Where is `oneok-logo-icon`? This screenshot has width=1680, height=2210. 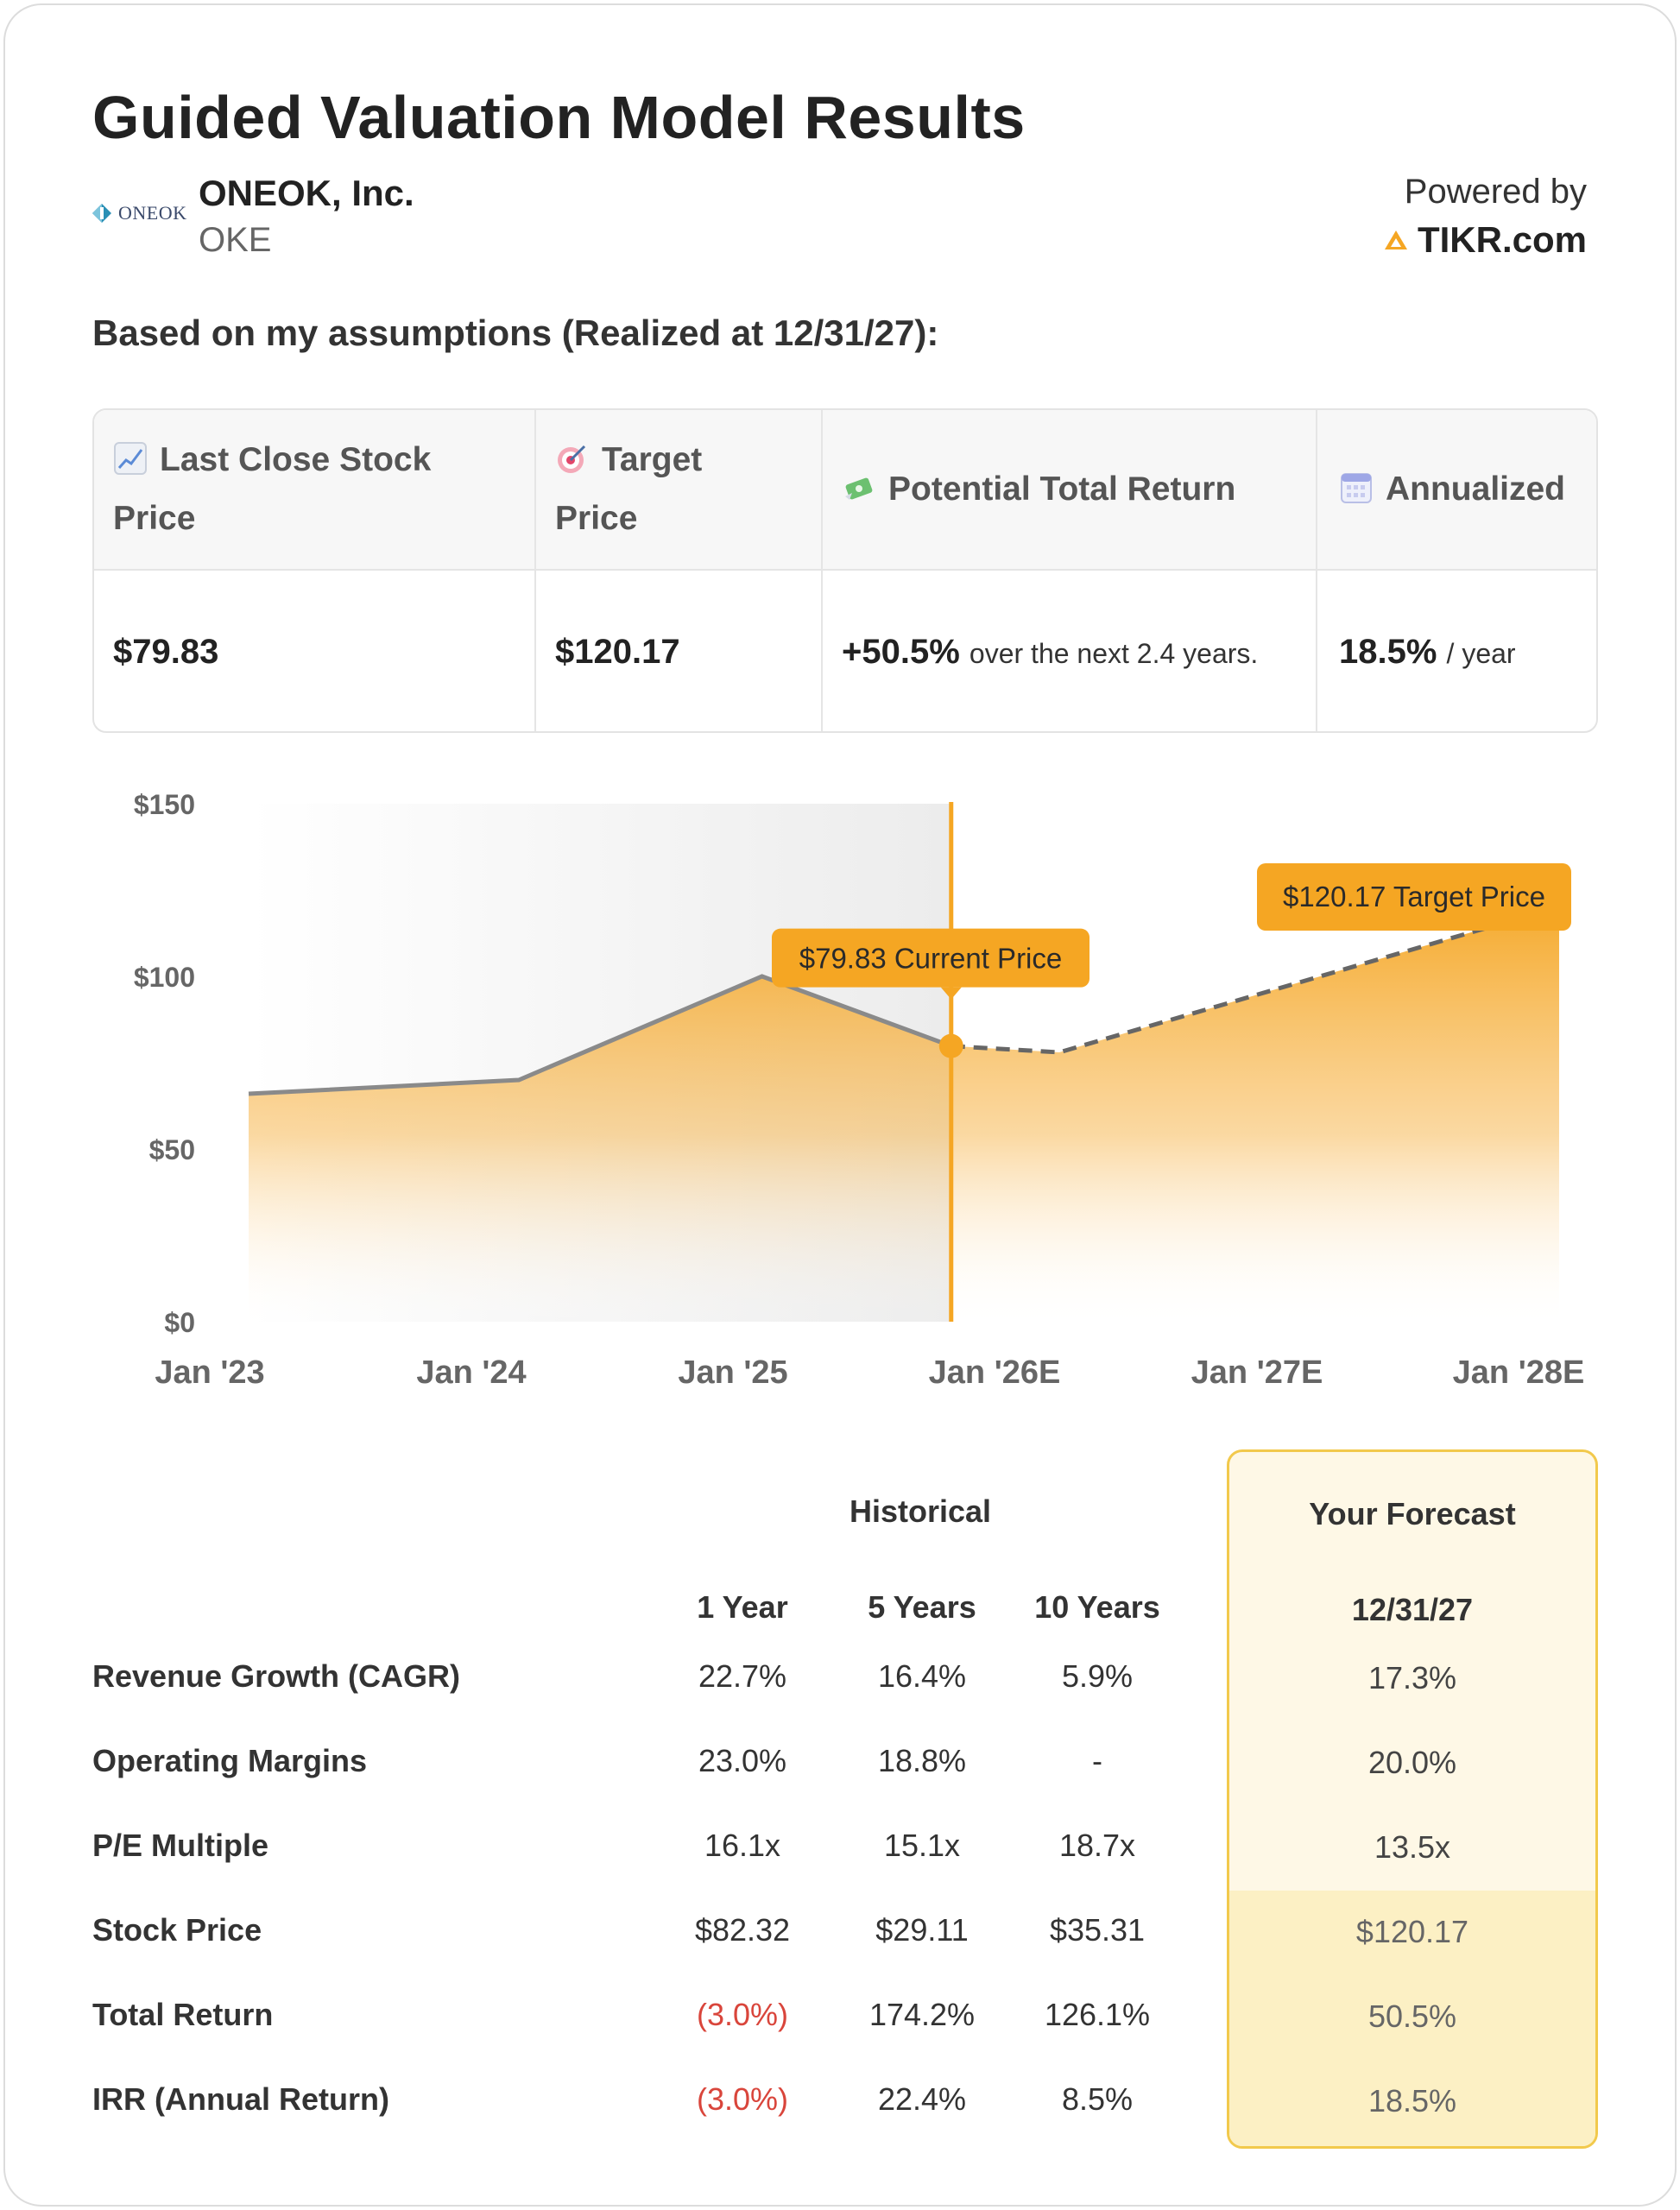
oneok-logo-icon is located at coordinates (101, 214).